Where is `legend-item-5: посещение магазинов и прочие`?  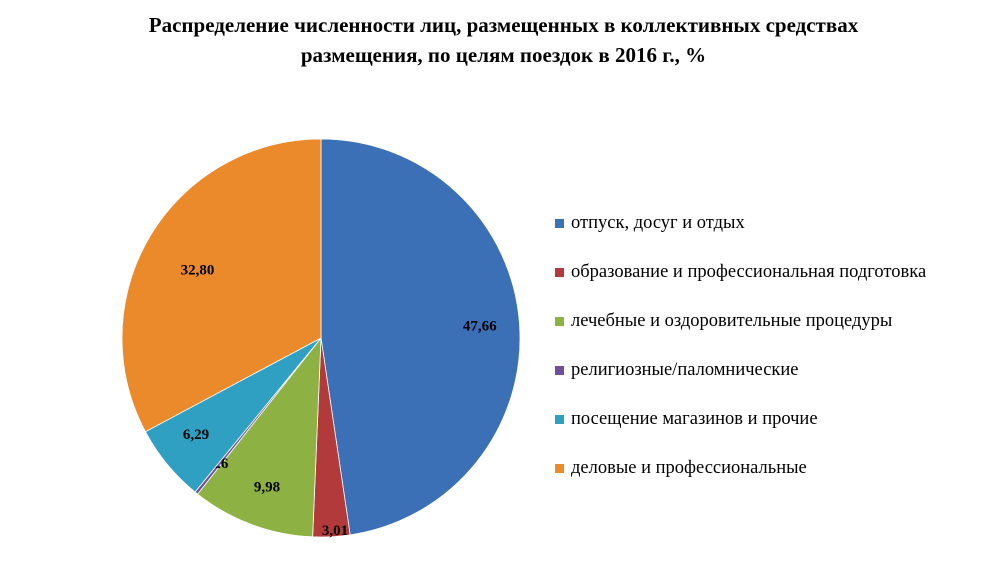 legend-item-5: посещение магазинов и прочие is located at coordinates (740, 419).